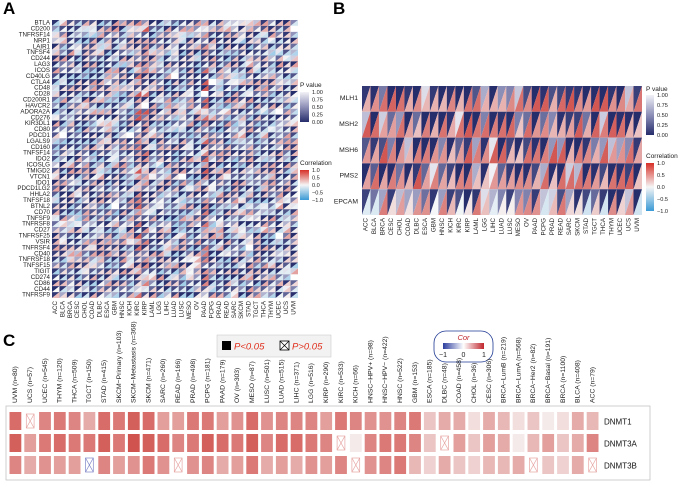  I want to click on legend-tick: 0.25, so click(662, 126).